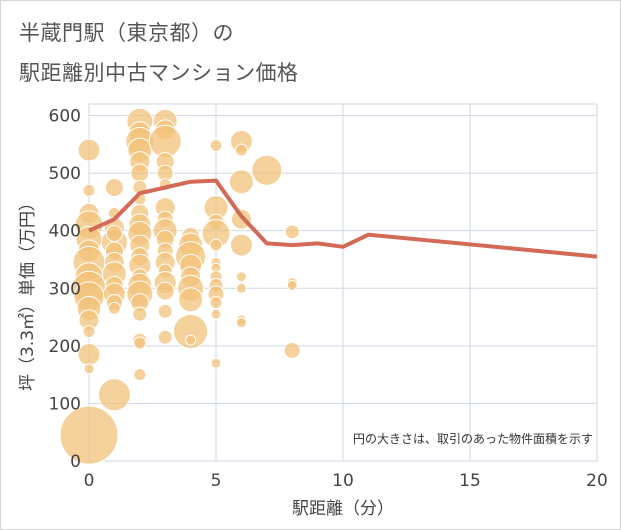 The image size is (621, 530). What do you see at coordinates (473, 438) in the screenshot?
I see `size-annotation: 円の大きさは、取引のあった物件面積を示す` at bounding box center [473, 438].